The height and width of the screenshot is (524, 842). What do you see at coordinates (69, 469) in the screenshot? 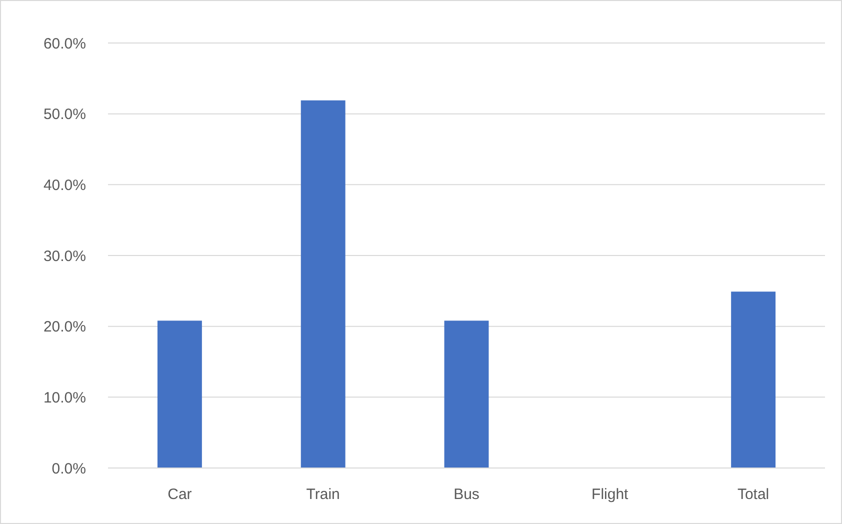
I see `y-tick-label: 0.0%` at bounding box center [69, 469].